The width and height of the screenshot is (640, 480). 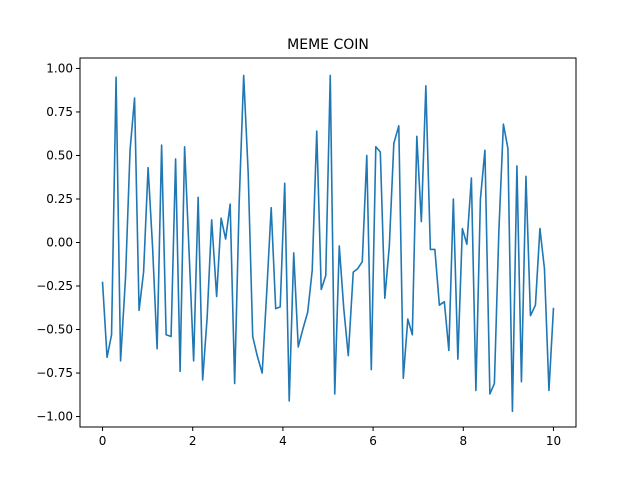 I want to click on chart-title: MEME COIN, so click(x=328, y=45).